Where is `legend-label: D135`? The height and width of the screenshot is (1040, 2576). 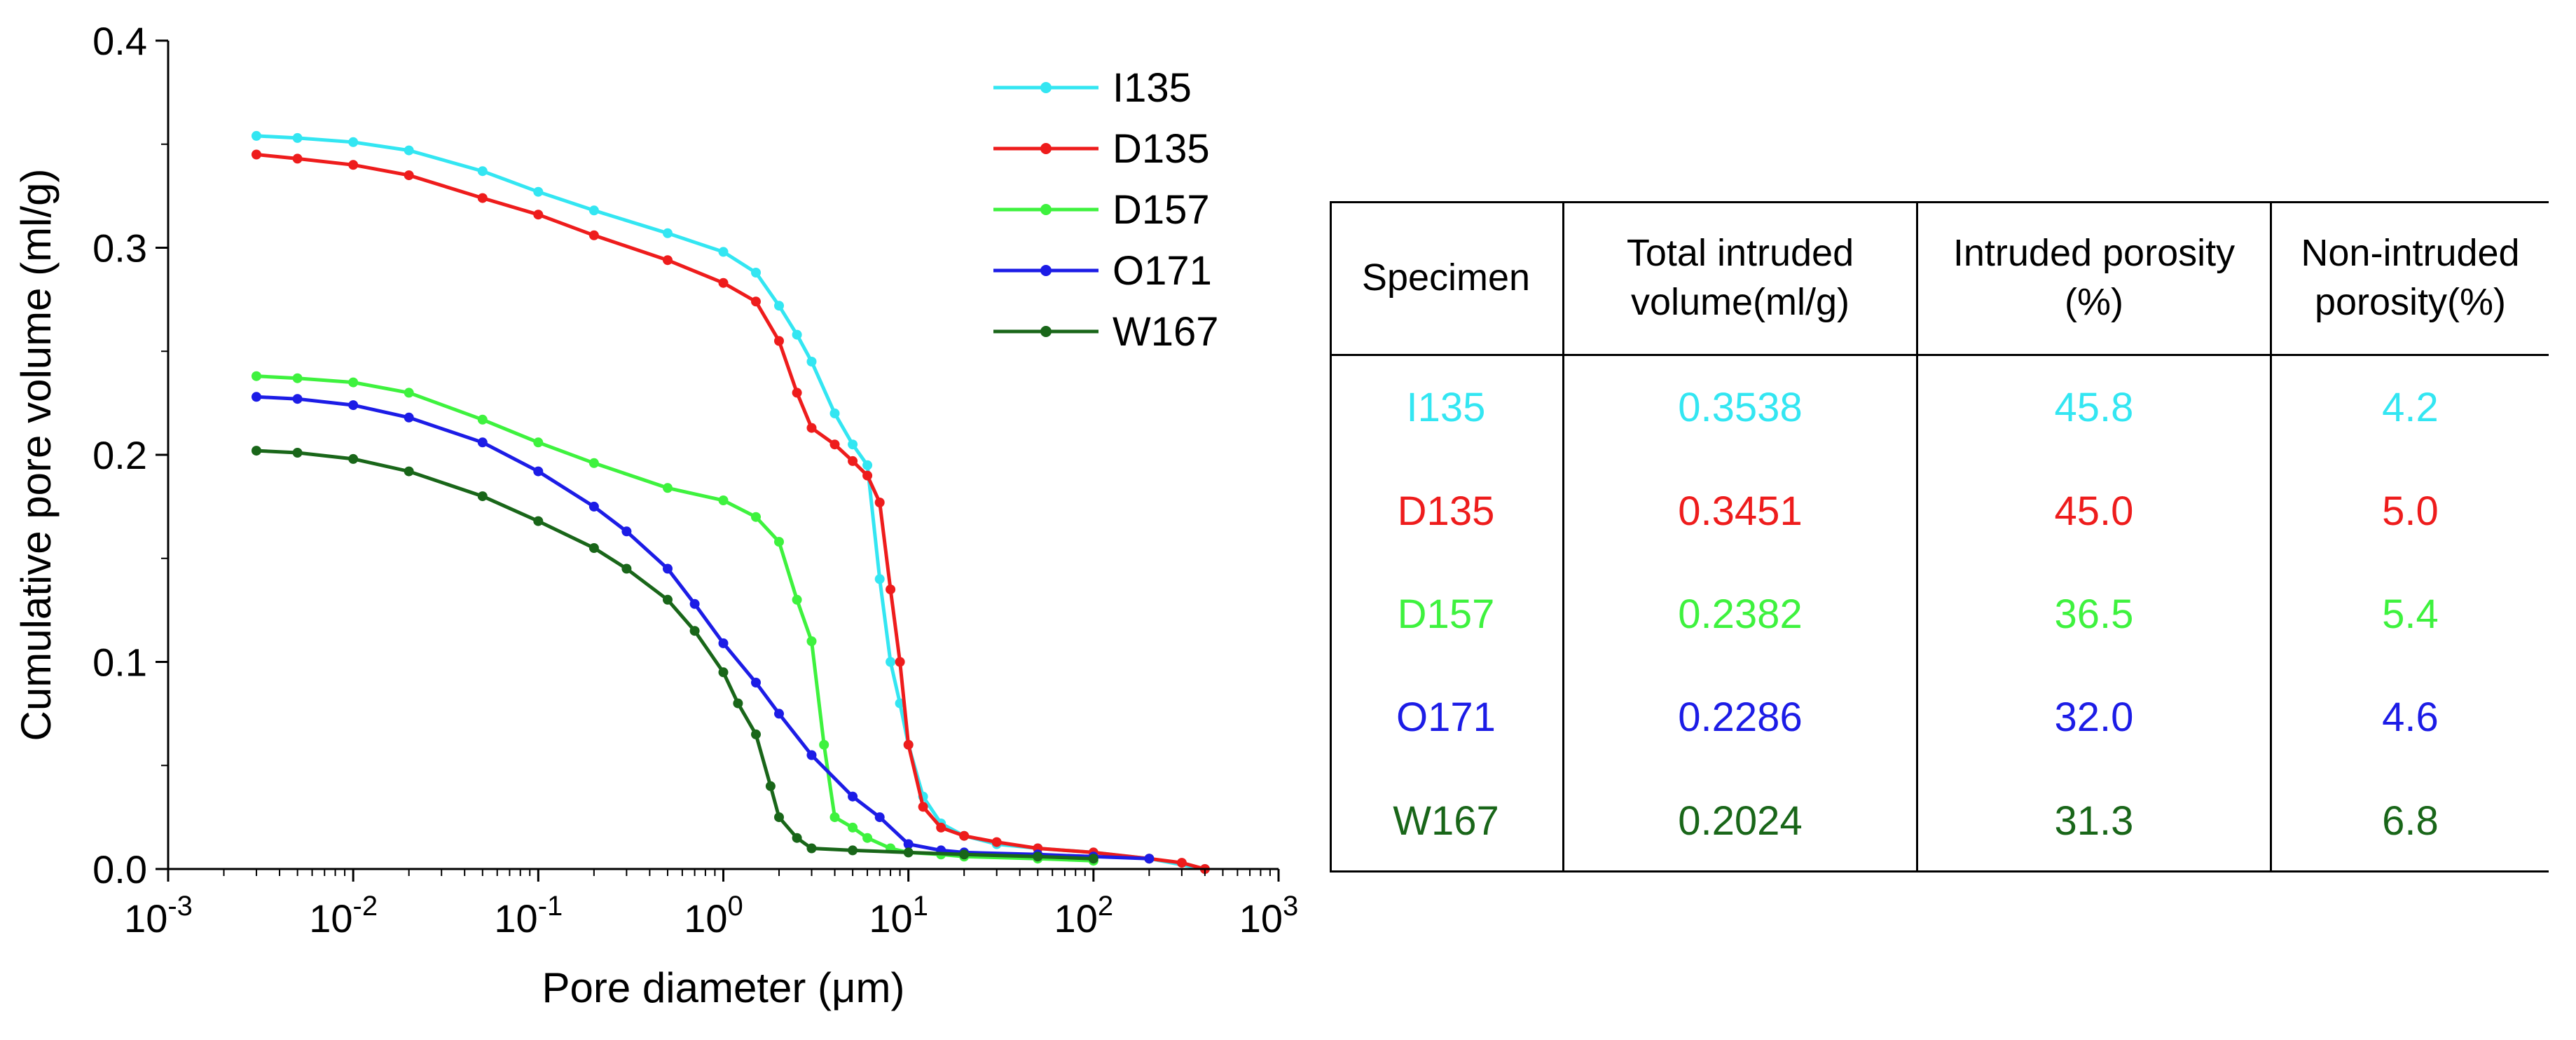 legend-label: D135 is located at coordinates (1161, 149).